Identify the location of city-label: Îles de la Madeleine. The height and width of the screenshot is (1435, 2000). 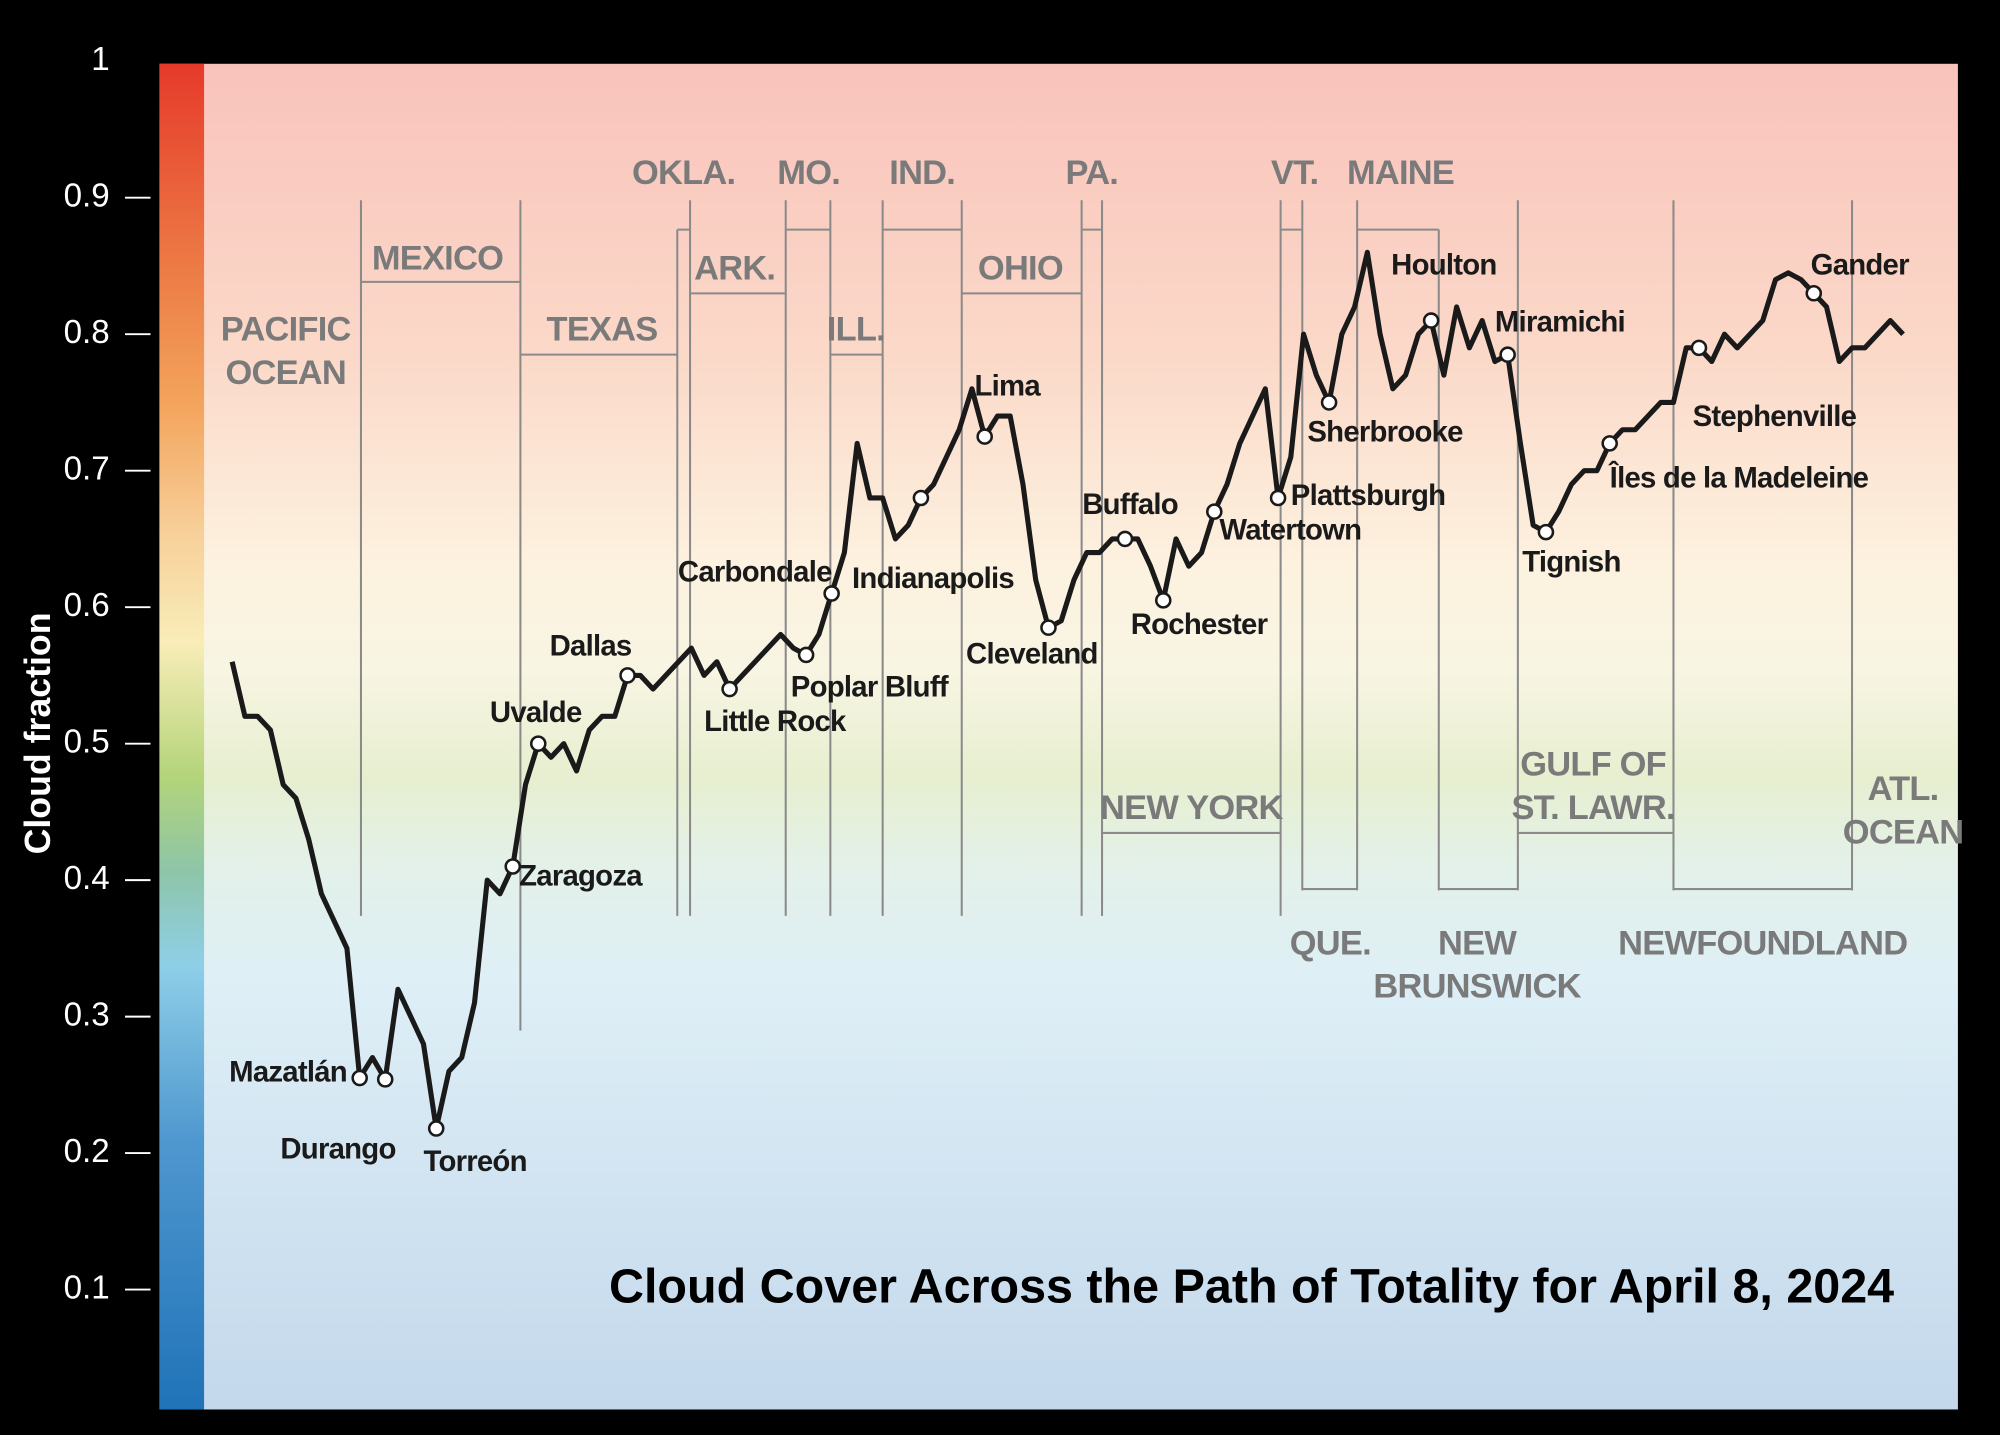
(1738, 477).